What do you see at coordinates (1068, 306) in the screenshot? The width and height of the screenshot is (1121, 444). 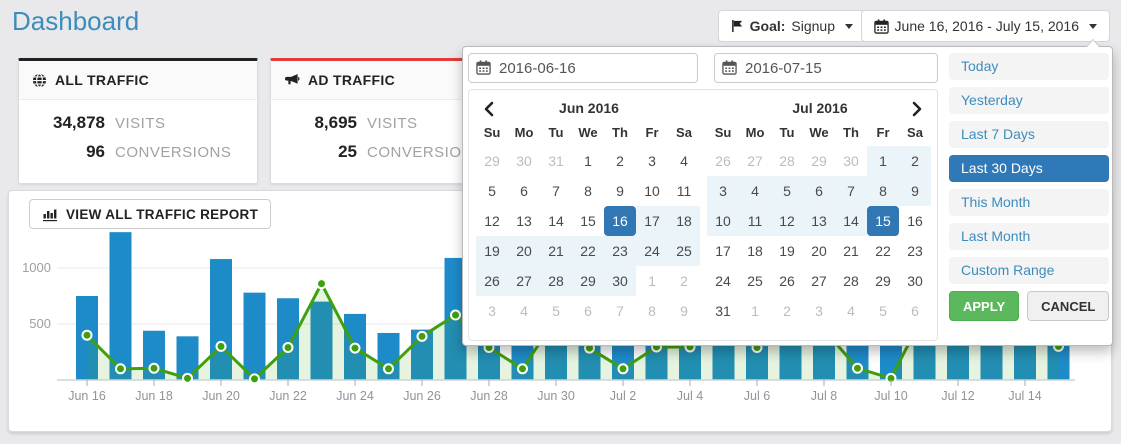 I see `cancel-button: CANCEL` at bounding box center [1068, 306].